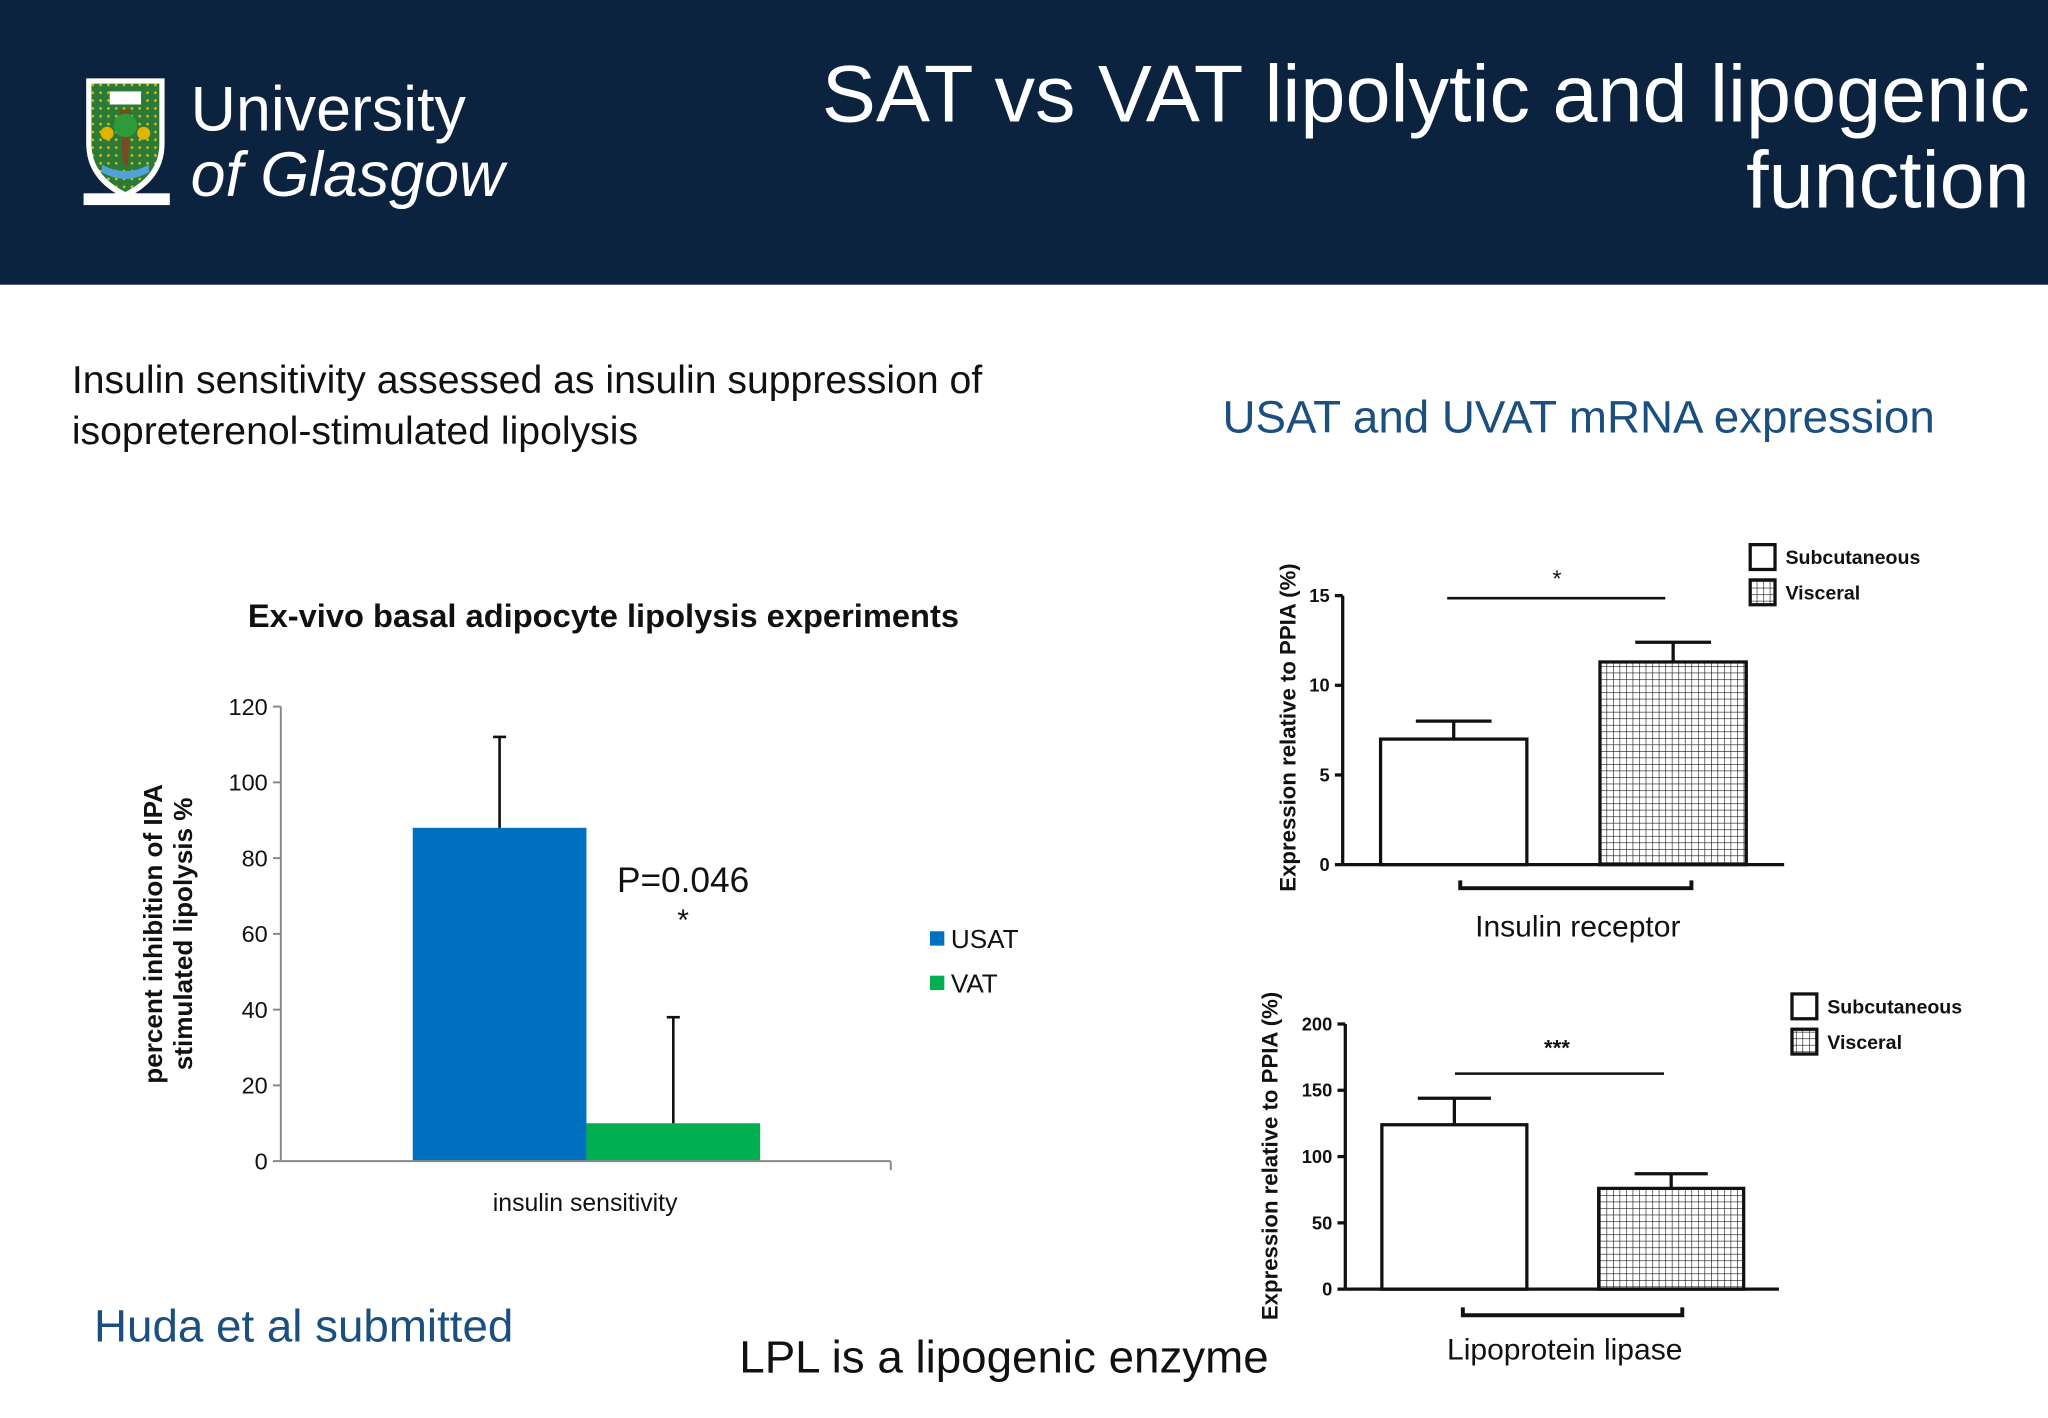  I want to click on y-tick-label: 15, so click(1319, 595).